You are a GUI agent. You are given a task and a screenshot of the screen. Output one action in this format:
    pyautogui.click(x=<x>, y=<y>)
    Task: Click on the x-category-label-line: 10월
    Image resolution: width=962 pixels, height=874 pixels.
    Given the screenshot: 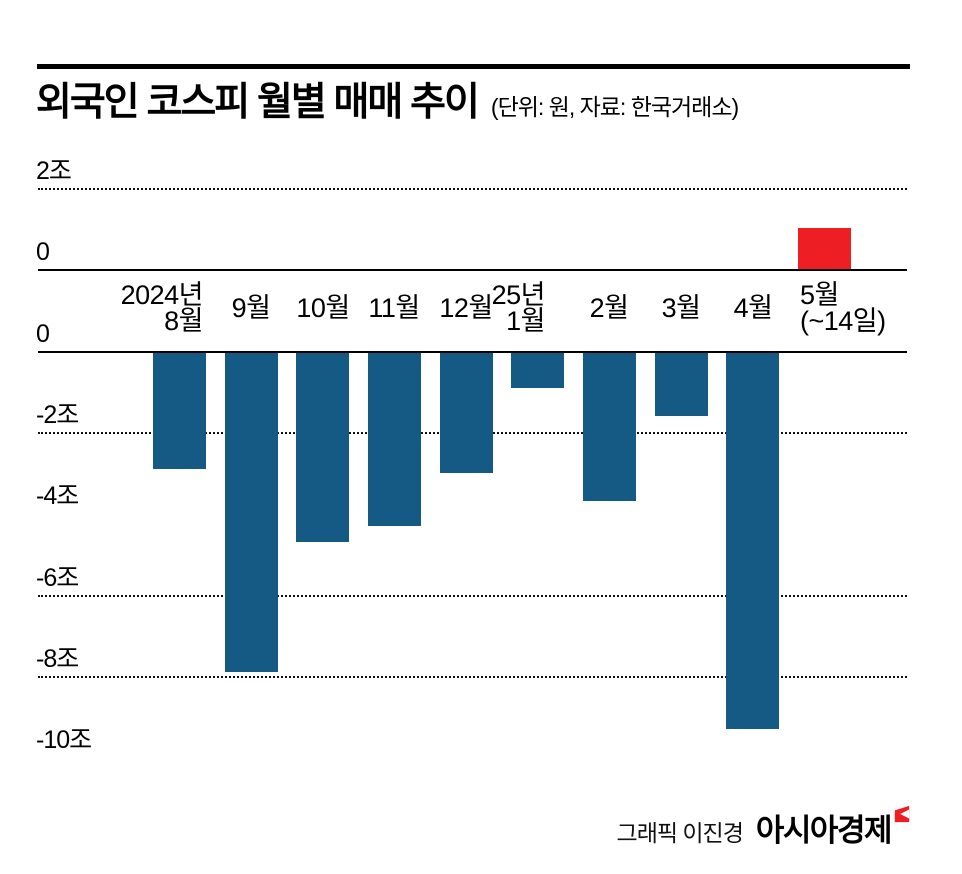 What is the action you would take?
    pyautogui.click(x=323, y=308)
    